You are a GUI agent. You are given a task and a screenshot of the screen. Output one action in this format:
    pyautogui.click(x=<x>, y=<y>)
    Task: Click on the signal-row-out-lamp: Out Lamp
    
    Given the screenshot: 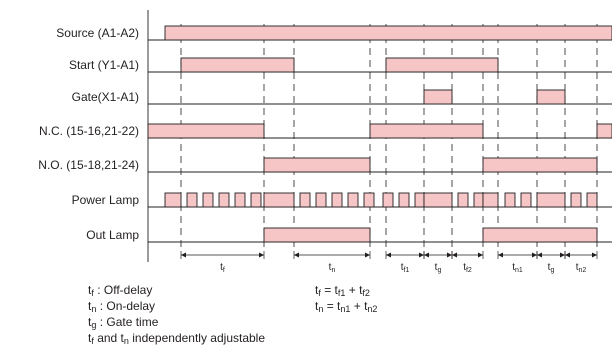 What is the action you would take?
    pyautogui.click(x=349, y=235)
    